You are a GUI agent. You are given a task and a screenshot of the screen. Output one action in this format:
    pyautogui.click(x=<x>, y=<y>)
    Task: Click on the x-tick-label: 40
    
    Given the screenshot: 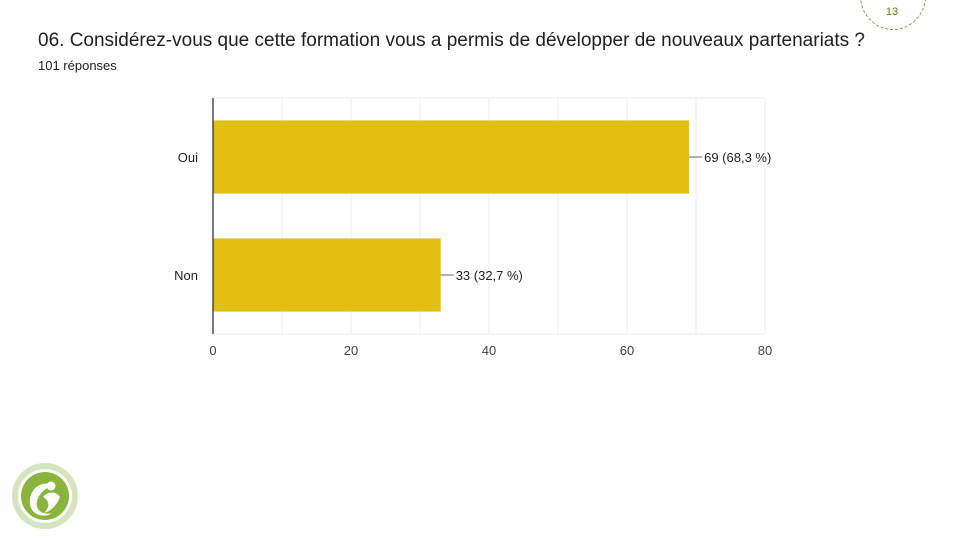 What is the action you would take?
    pyautogui.click(x=489, y=350)
    